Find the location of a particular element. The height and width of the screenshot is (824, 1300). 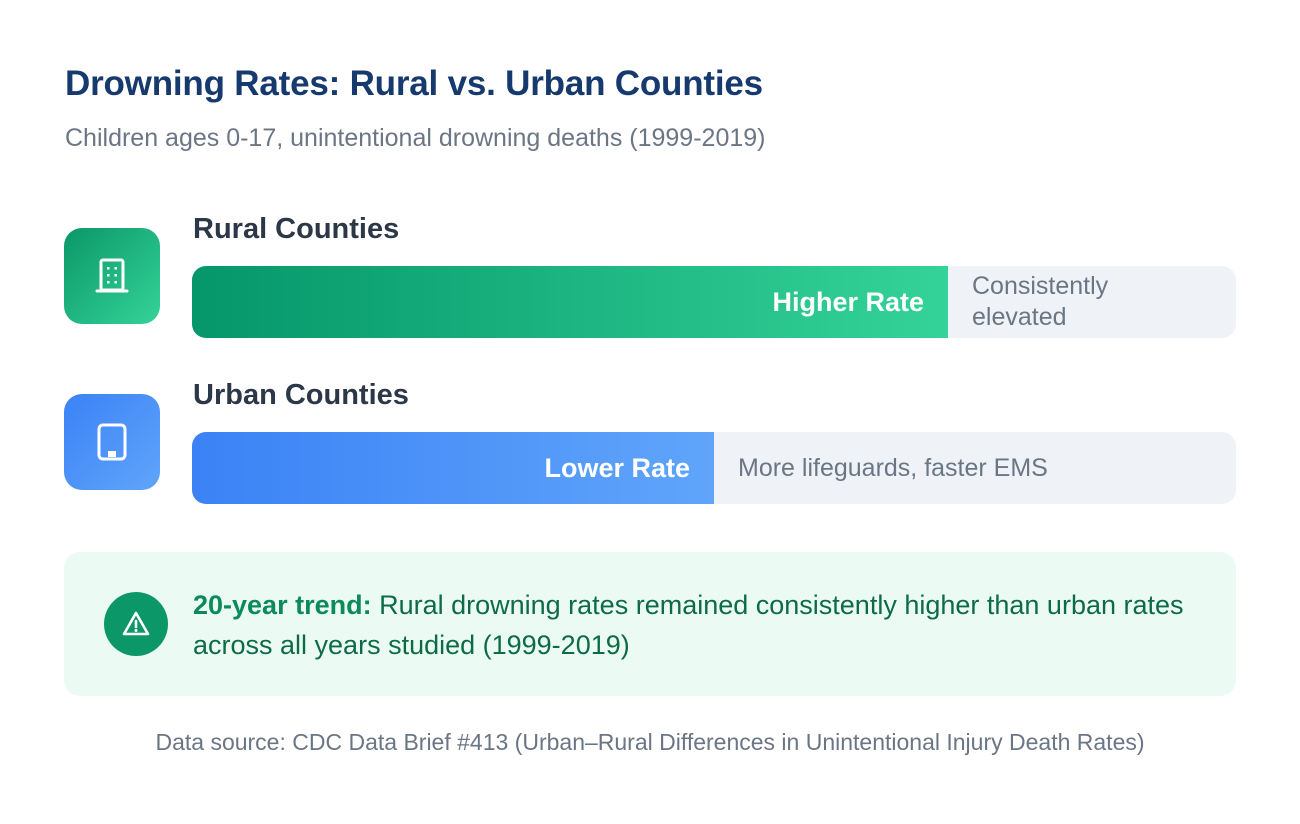

rural-bar-track: Higher Rate Consistently elevated is located at coordinates (714, 302).